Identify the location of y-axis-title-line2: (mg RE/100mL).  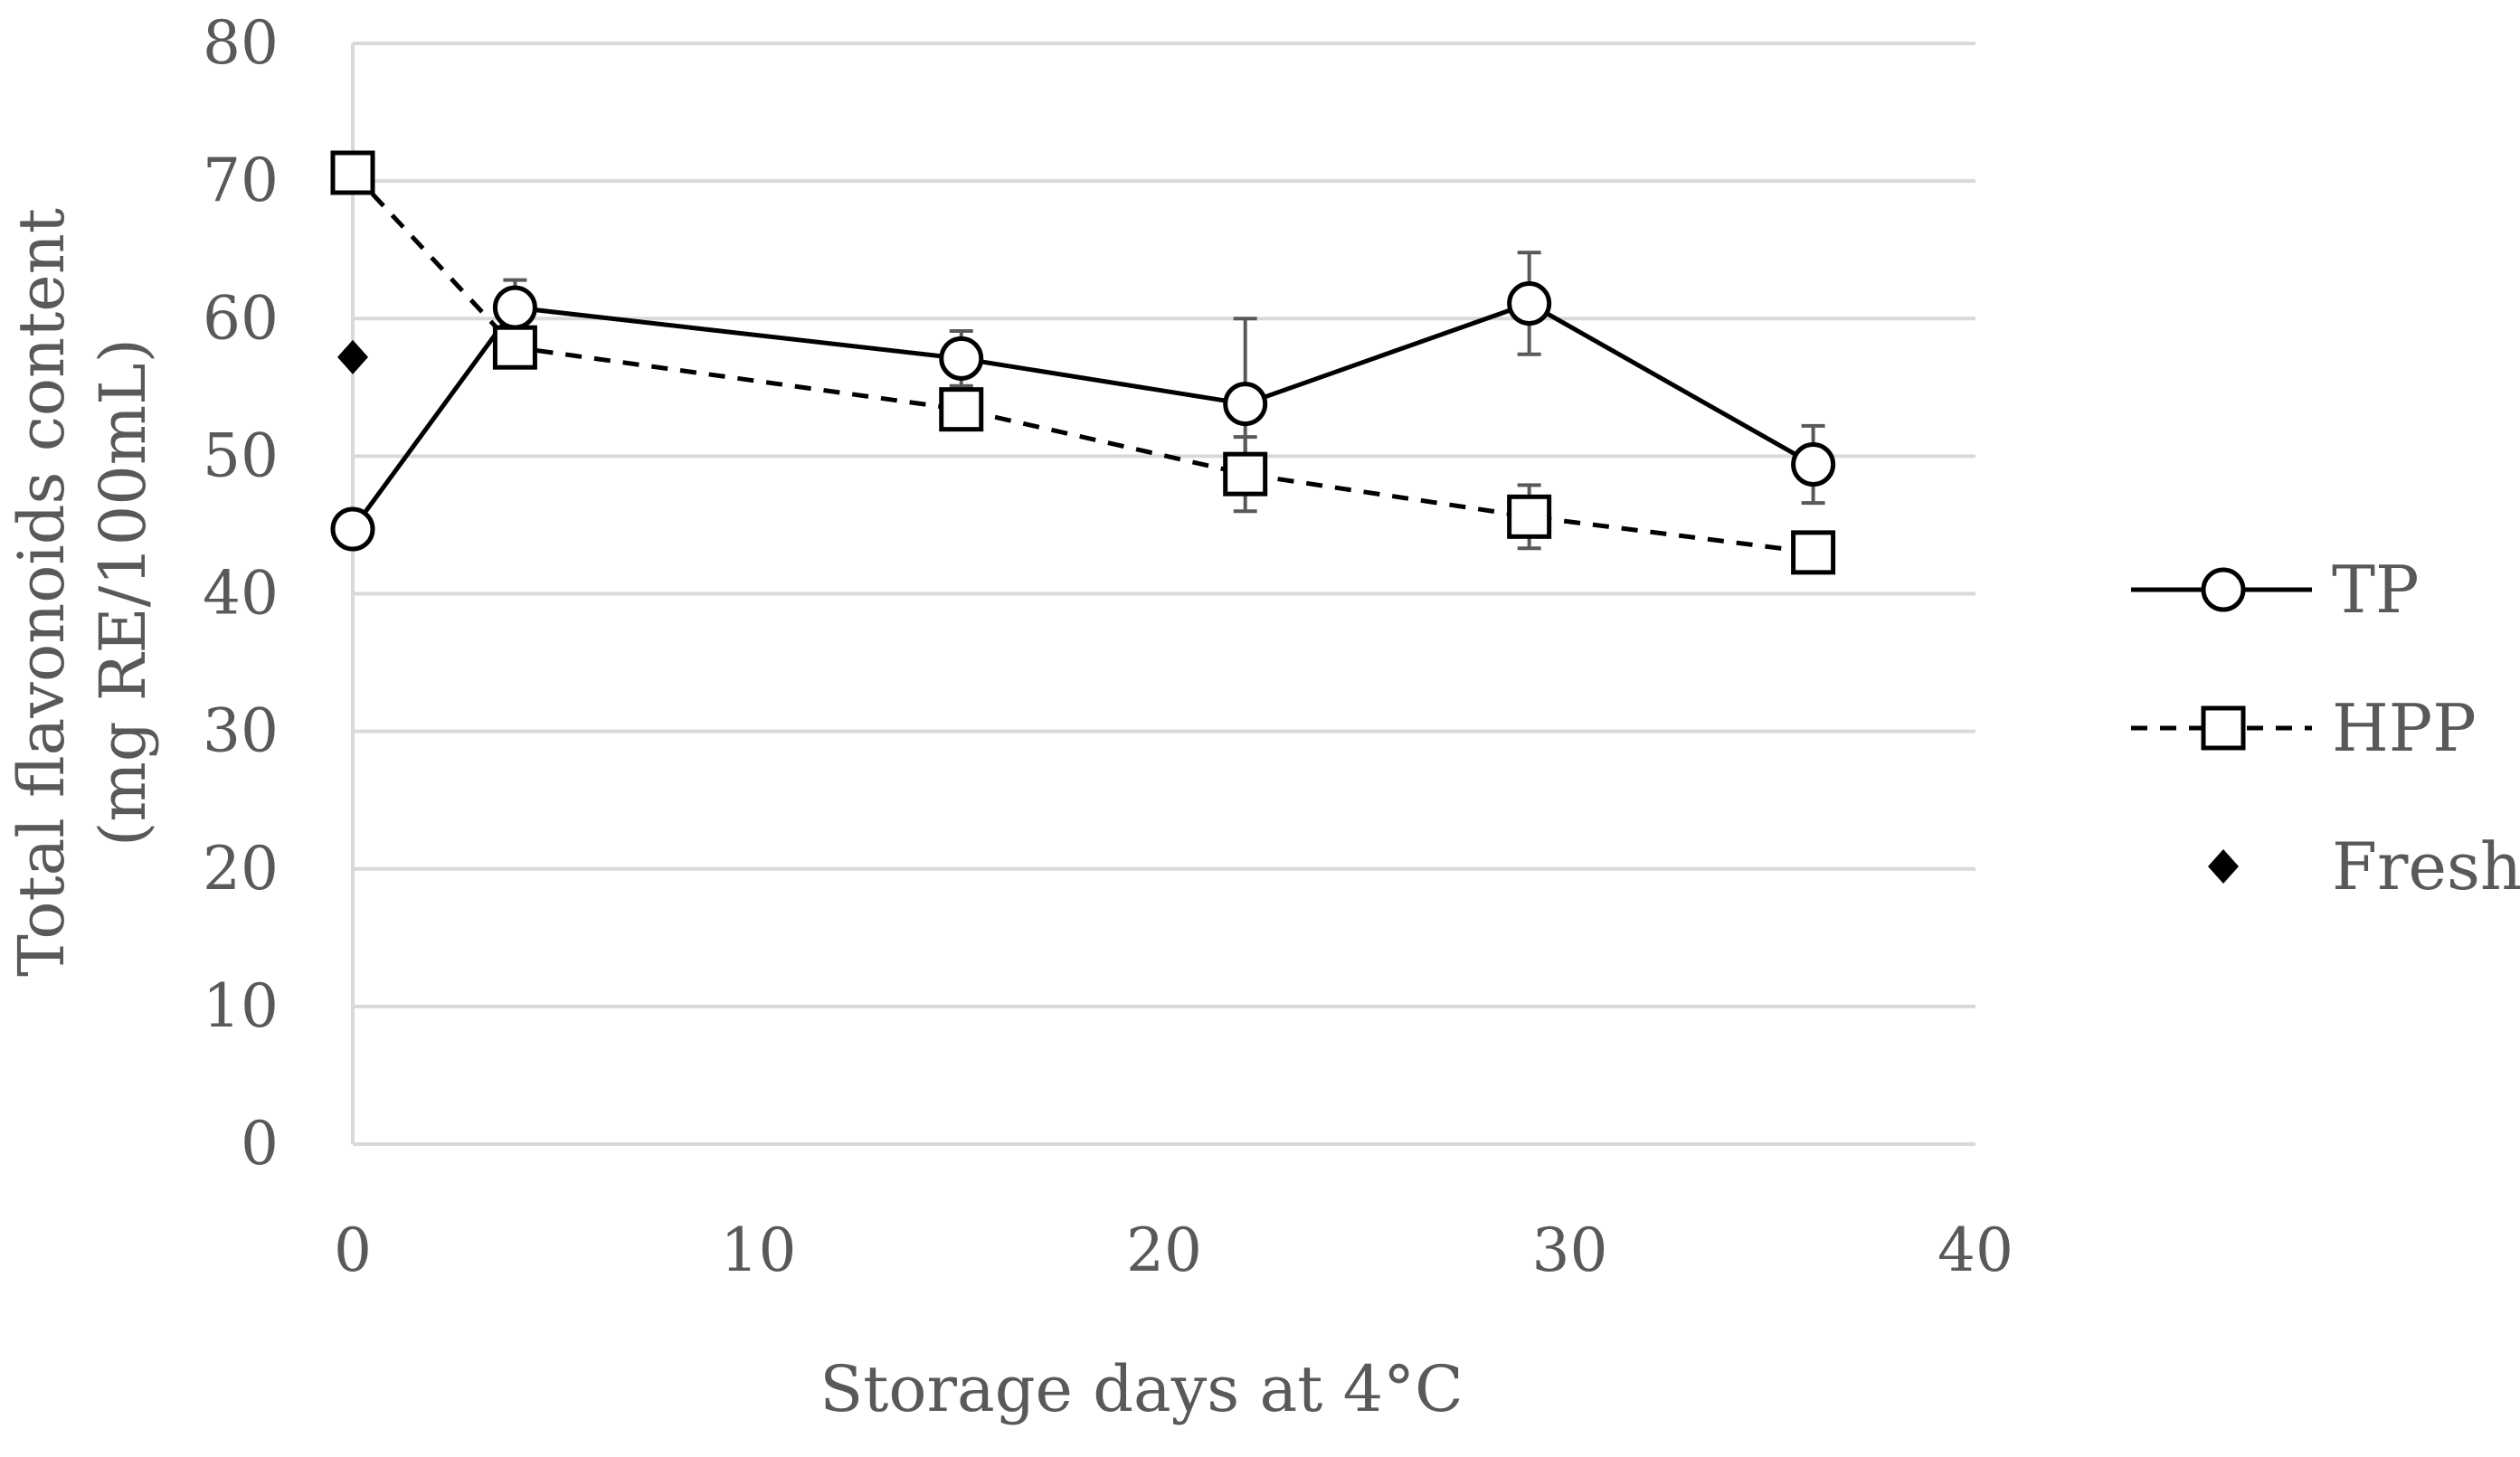
(123, 593).